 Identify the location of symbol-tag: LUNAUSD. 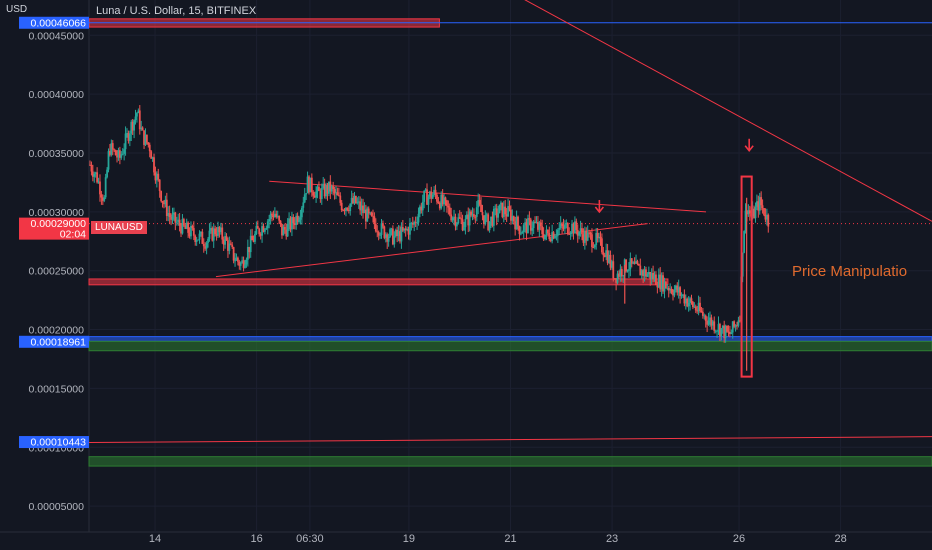
(119, 227).